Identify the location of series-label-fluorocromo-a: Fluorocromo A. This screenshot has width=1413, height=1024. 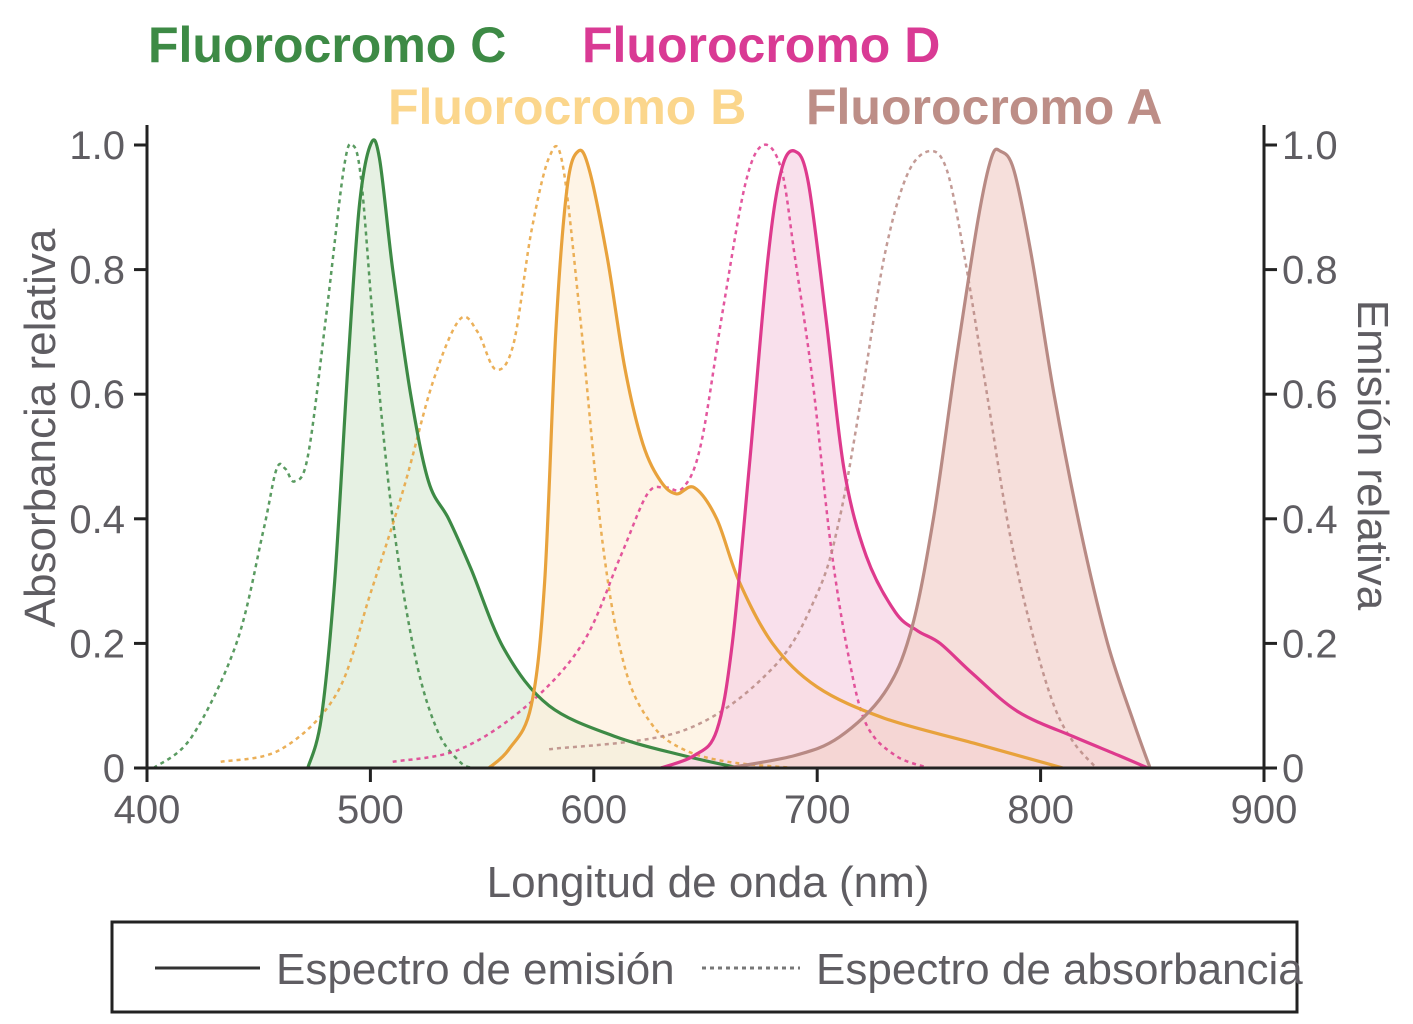
(984, 107).